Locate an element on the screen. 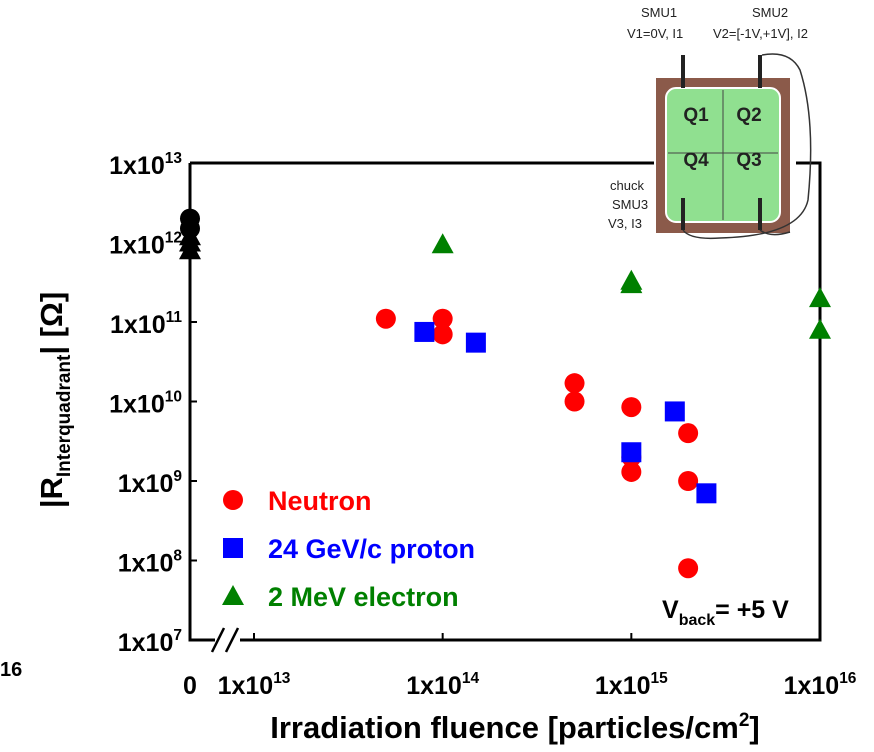  wires is located at coordinates (747, 146).